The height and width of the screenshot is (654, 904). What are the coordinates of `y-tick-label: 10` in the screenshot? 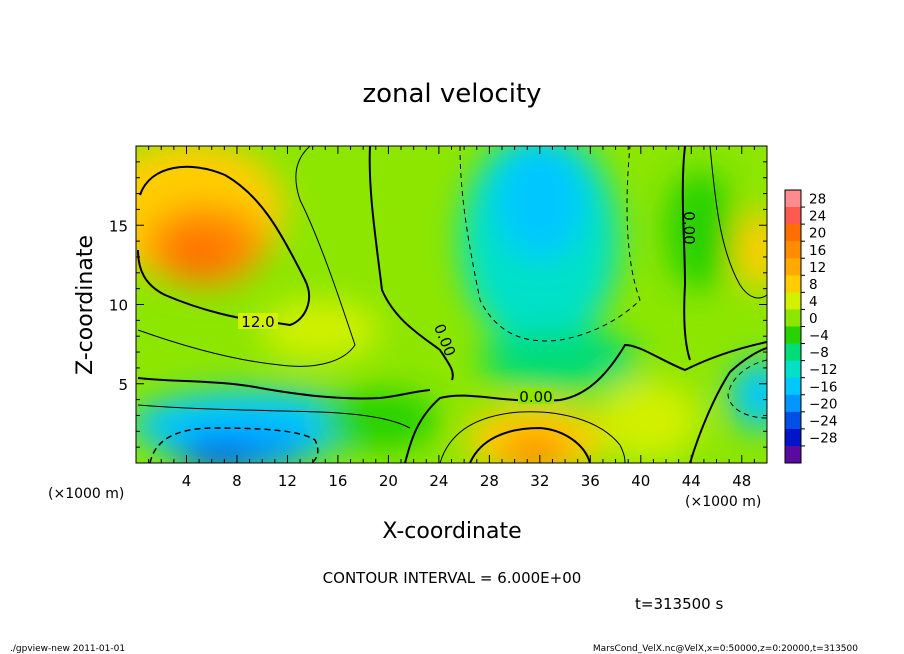 It's located at (118, 306).